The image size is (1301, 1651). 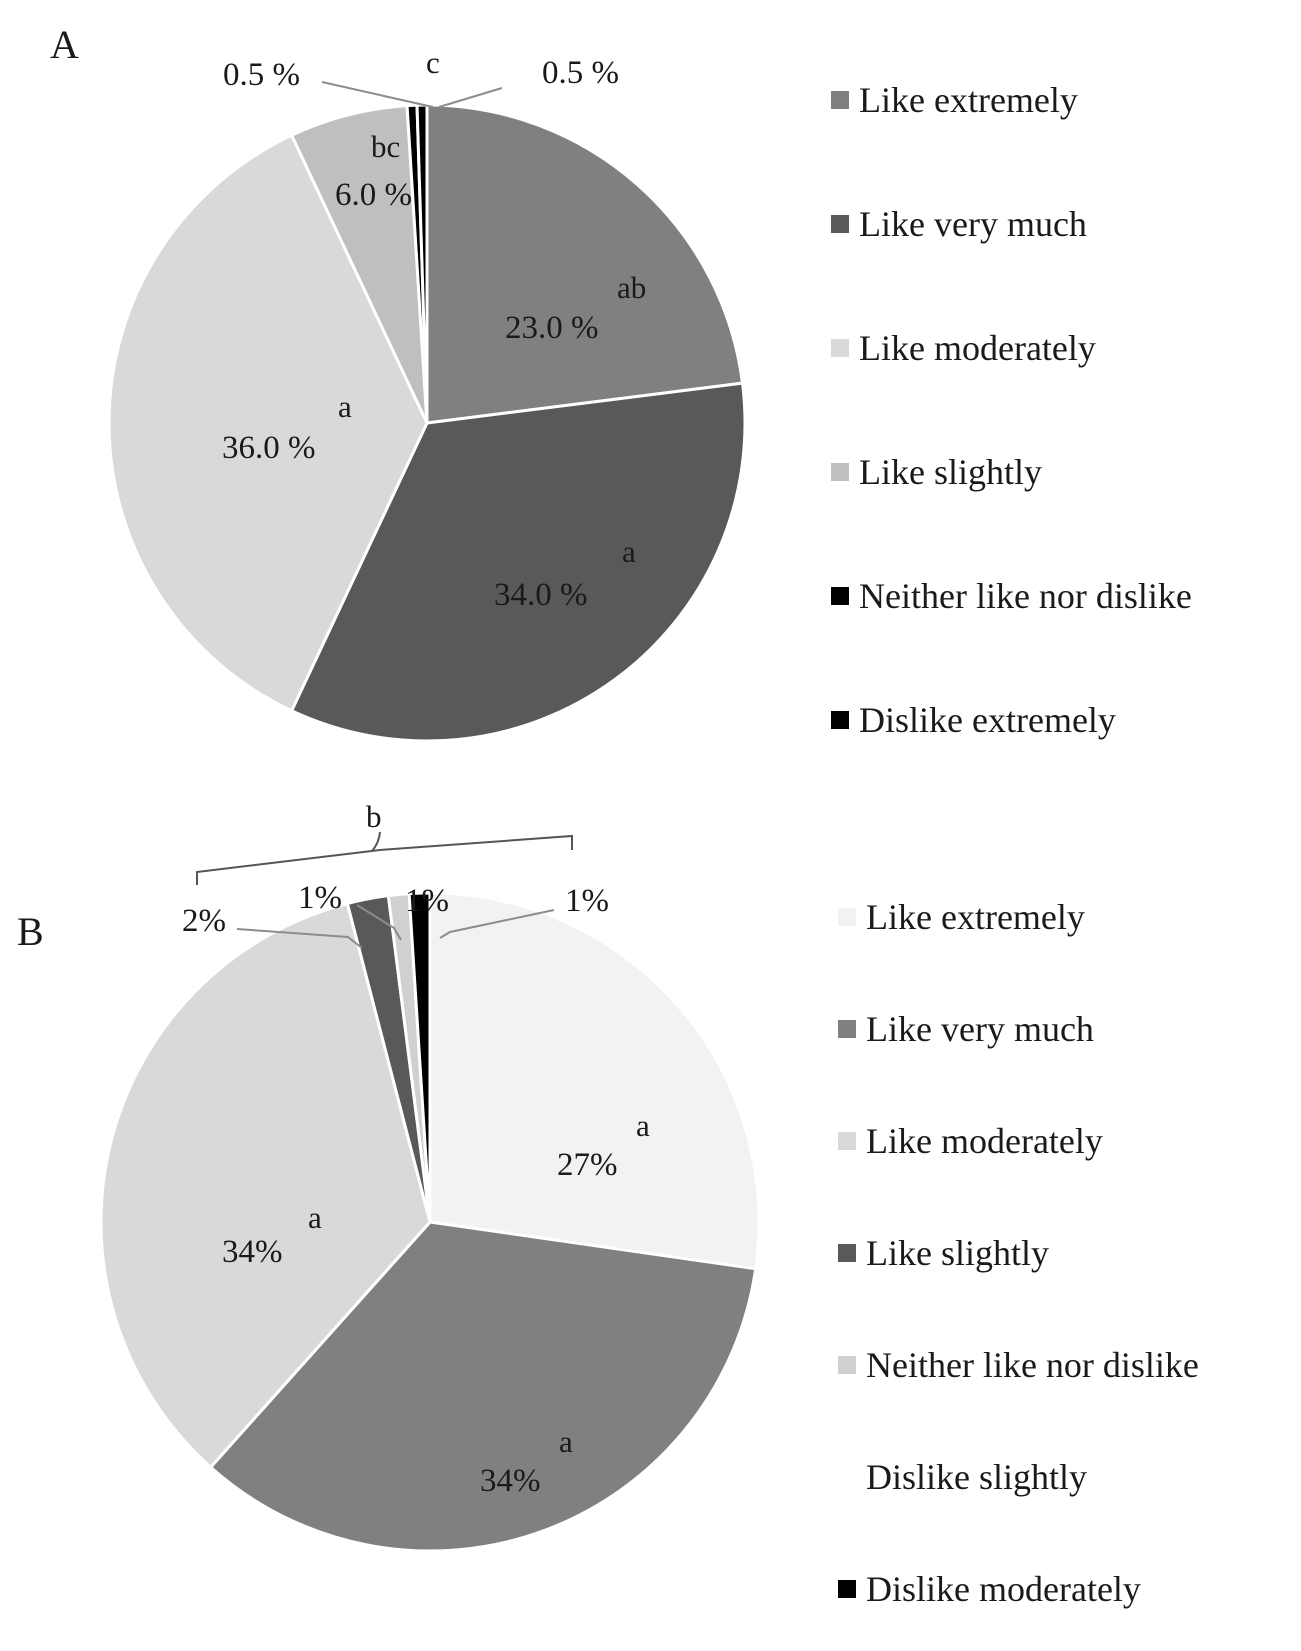 I want to click on panel-b-slice-like-very-much, so click(x=483, y=1386).